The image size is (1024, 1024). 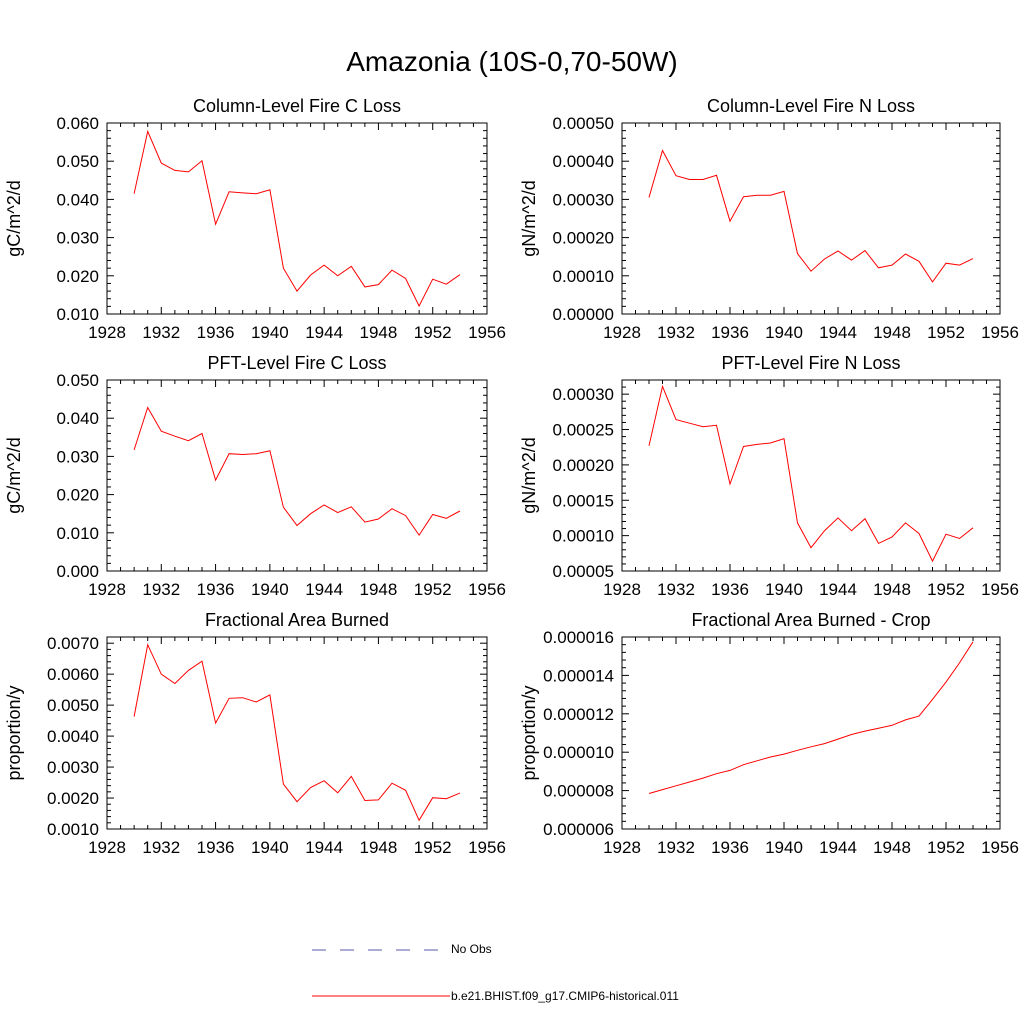 What do you see at coordinates (471, 949) in the screenshot?
I see `legend-obs-label: No Obs` at bounding box center [471, 949].